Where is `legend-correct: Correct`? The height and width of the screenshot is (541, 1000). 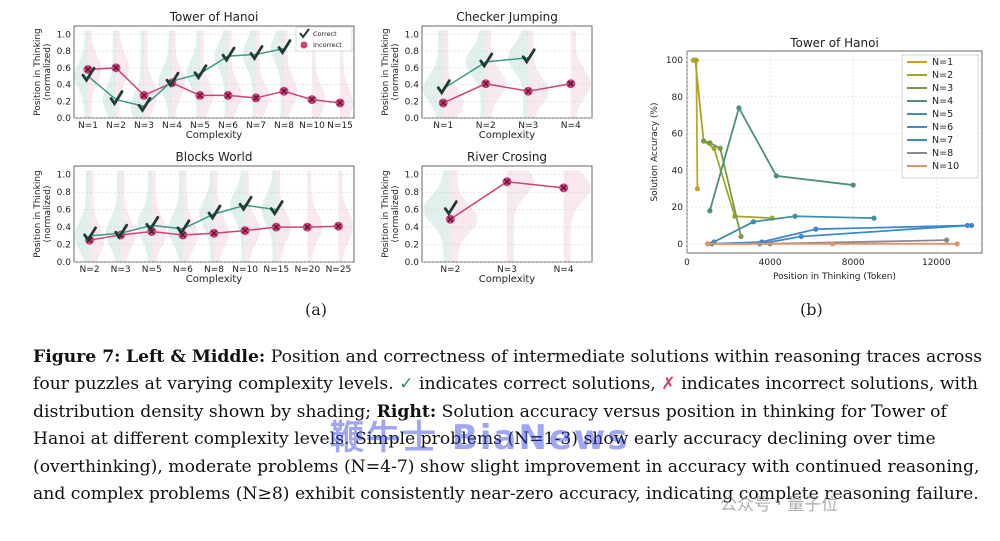
legend-correct: Correct is located at coordinates (325, 34).